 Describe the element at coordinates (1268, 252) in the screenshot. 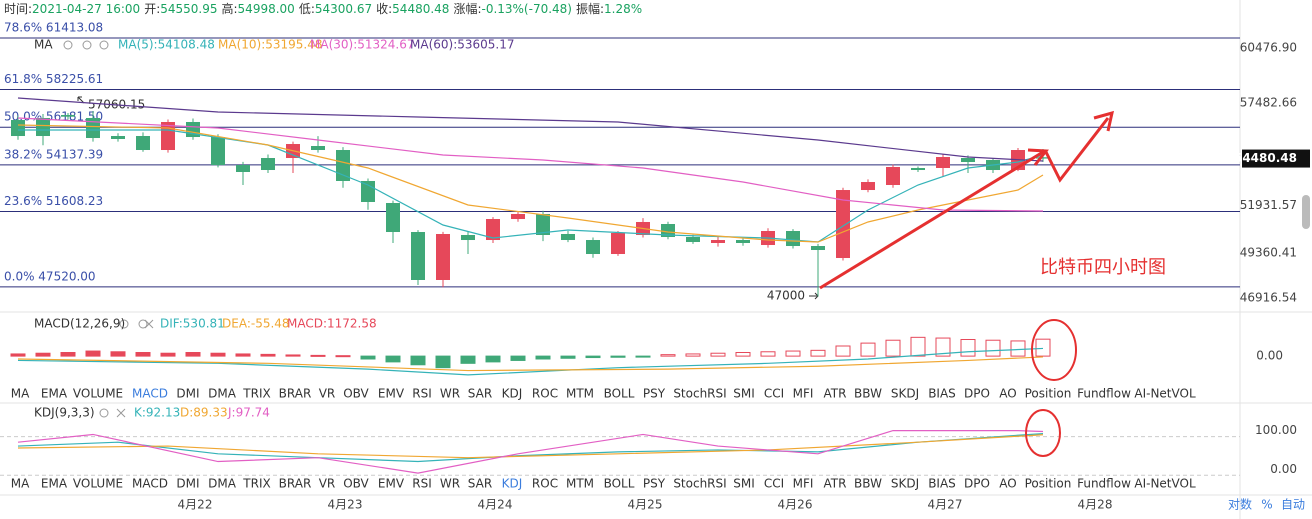

I see `y-tick-label: 49360.41` at that location.